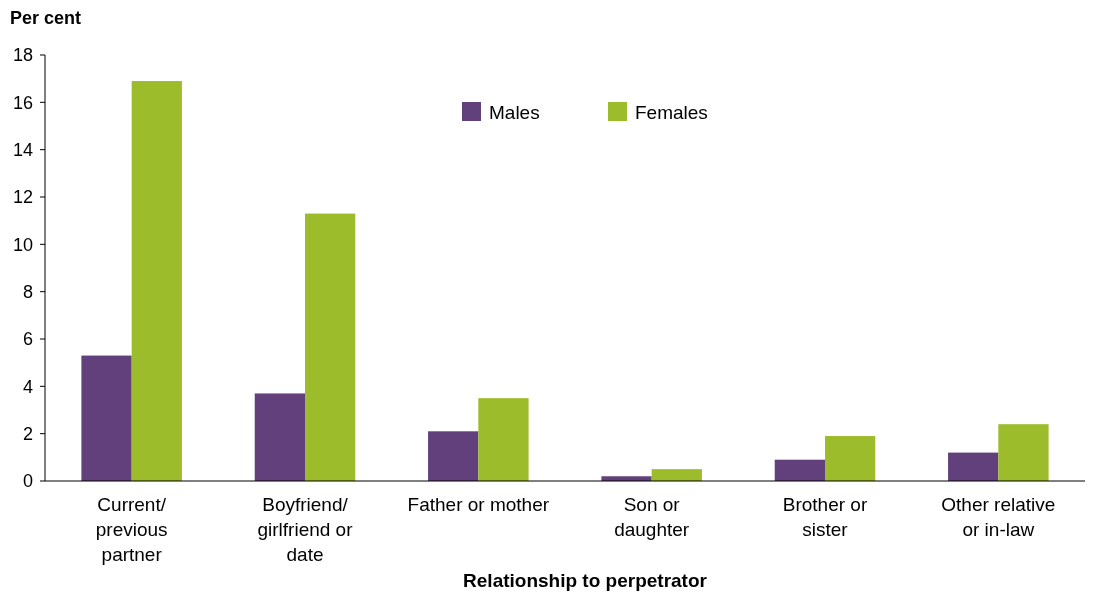  What do you see at coordinates (671, 112) in the screenshot?
I see `legend-label: Females` at bounding box center [671, 112].